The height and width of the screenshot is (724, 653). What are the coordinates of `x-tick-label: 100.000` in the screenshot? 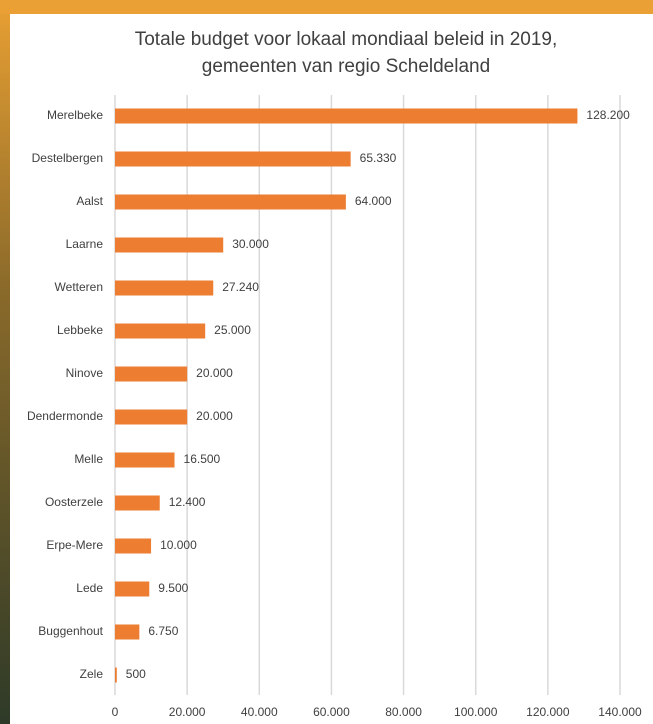 It's located at (476, 712).